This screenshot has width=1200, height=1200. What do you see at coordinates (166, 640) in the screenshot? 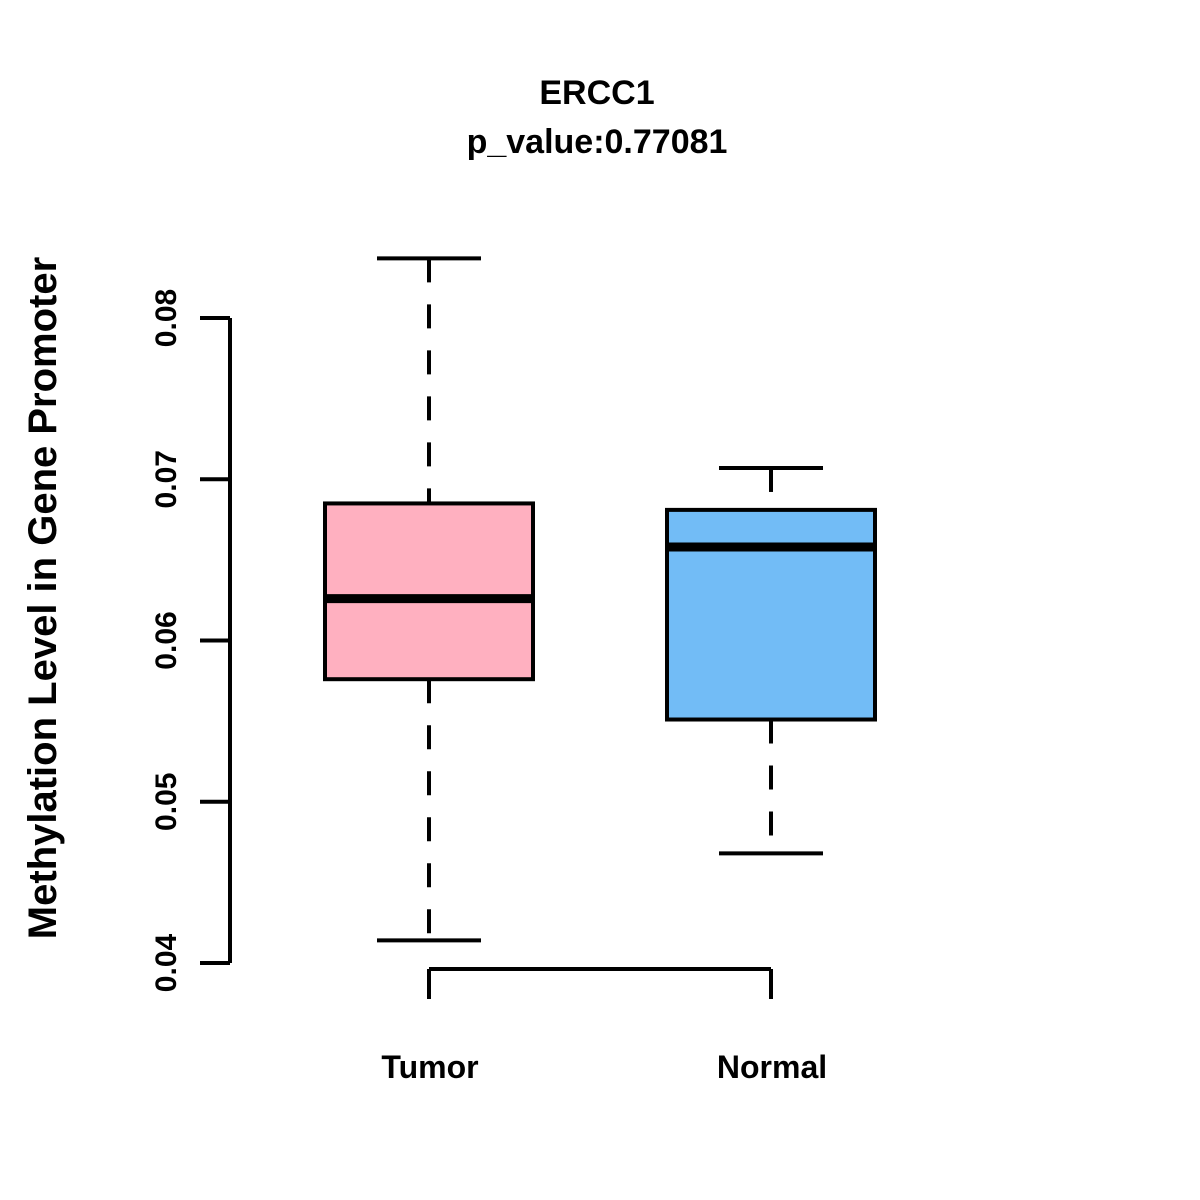
I see `y-axis-tick-label: 0.06` at bounding box center [166, 640].